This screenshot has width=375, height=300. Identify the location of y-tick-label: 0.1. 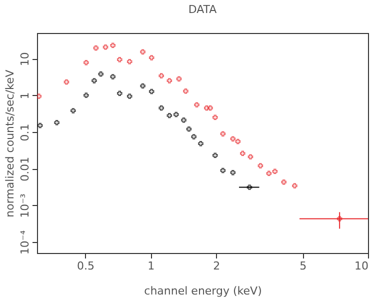
(25, 133).